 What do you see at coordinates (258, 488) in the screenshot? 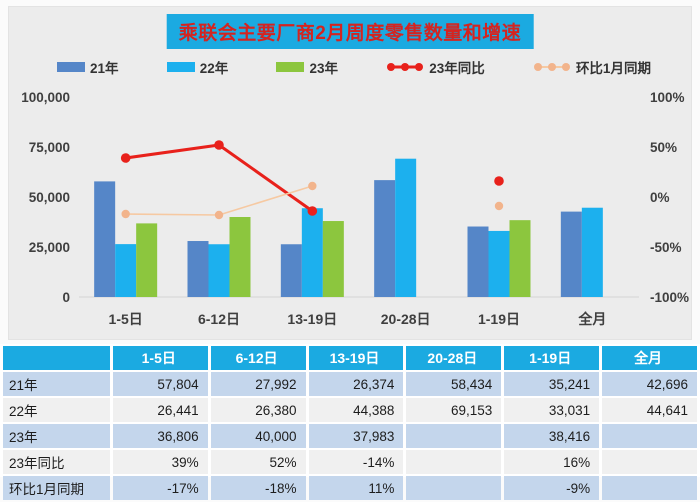
I see `table-cell: -18%` at bounding box center [258, 488].